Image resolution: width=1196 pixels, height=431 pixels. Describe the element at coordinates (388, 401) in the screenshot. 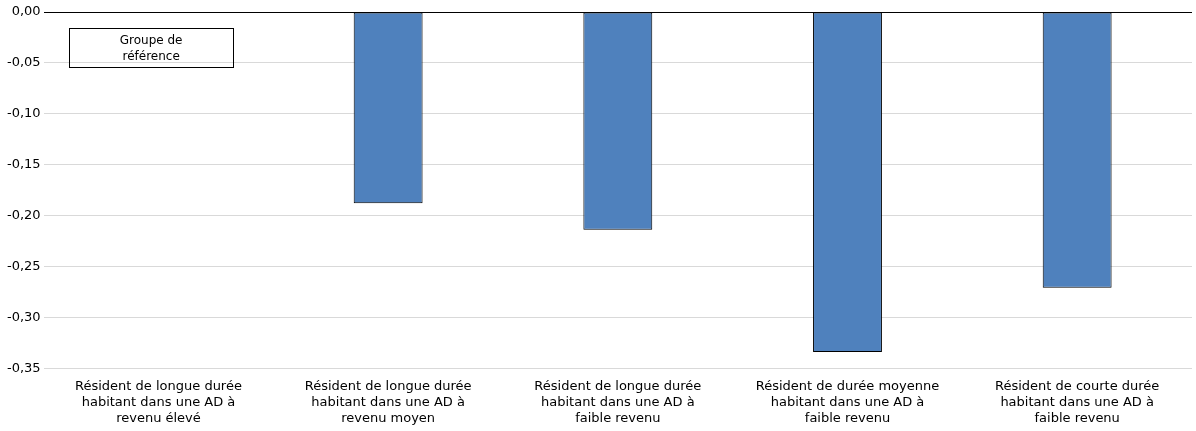

I see `x-tick-label: Résident de longue durée habitant dans une AD à revenu moyen` at that location.